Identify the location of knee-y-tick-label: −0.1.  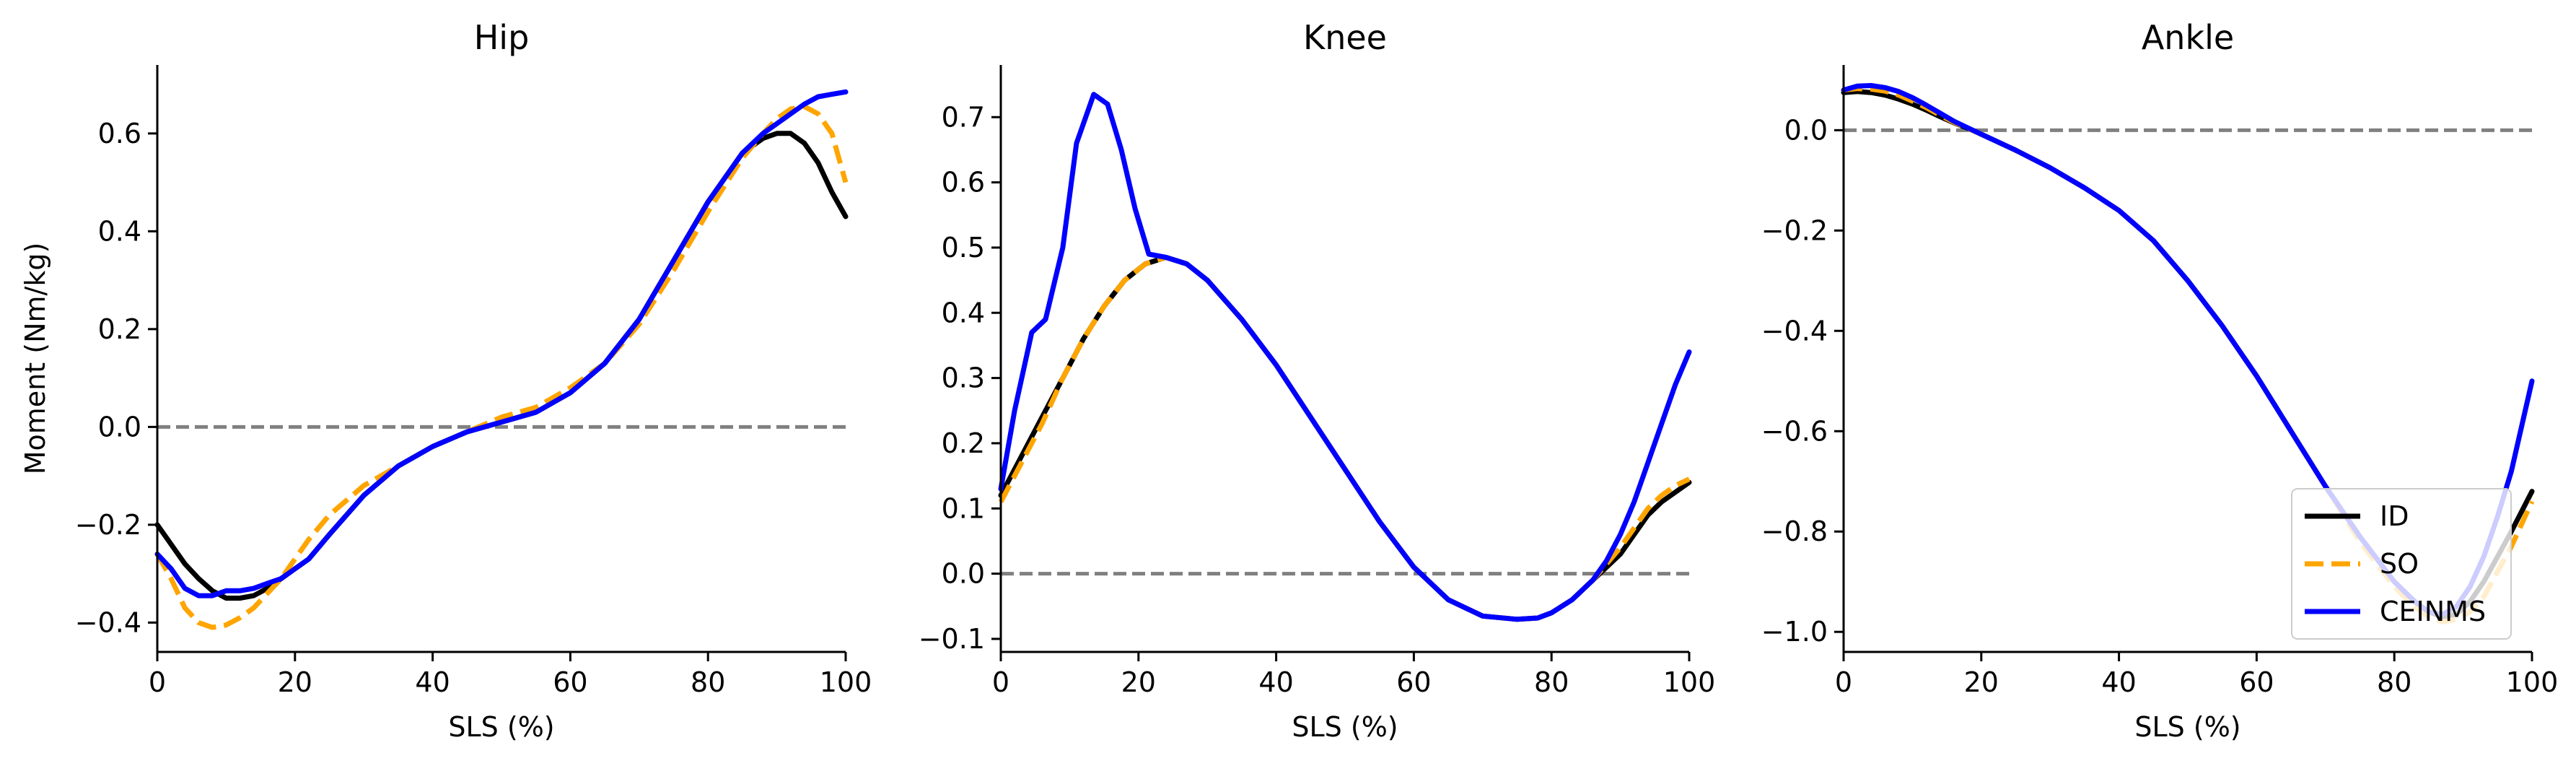
(952, 639).